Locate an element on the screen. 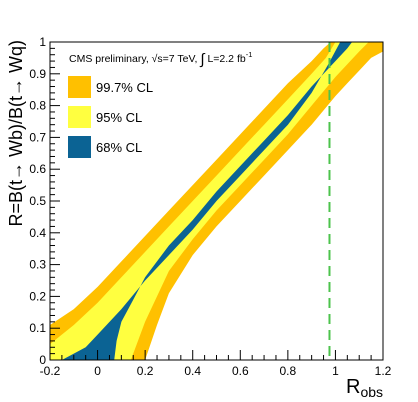 Image resolution: width=418 pixels, height=402 pixels. legend-label: 95% CL is located at coordinates (119, 117).